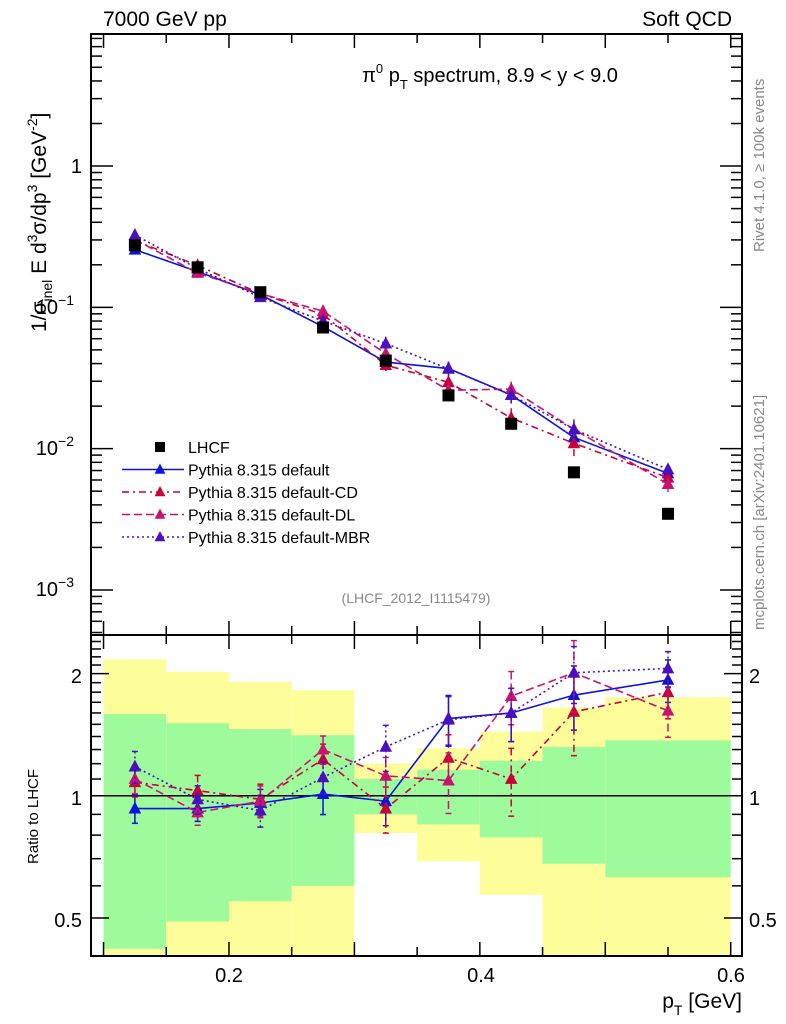 This screenshot has height=1024, width=786. What do you see at coordinates (687, 19) in the screenshot?
I see `header-right-label: Soft QCD` at bounding box center [687, 19].